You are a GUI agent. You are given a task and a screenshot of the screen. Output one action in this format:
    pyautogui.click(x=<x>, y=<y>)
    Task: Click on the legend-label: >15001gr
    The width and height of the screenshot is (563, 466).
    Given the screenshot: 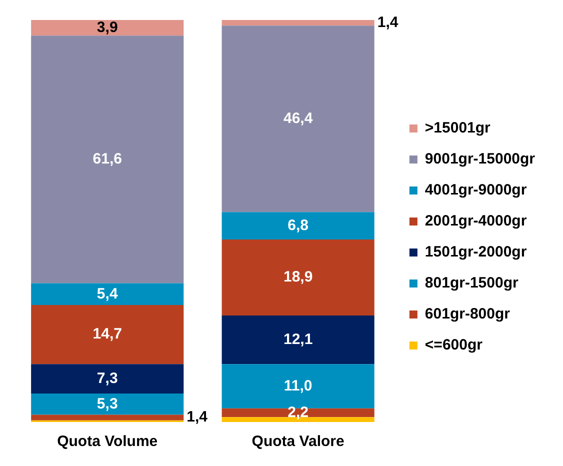 What is the action you would take?
    pyautogui.click(x=457, y=128)
    